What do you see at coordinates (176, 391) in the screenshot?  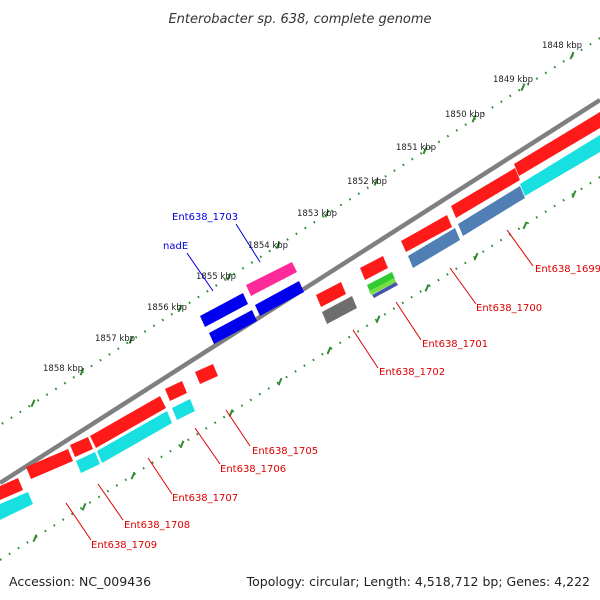 I see `gene-ent638-1706-feature` at bounding box center [176, 391].